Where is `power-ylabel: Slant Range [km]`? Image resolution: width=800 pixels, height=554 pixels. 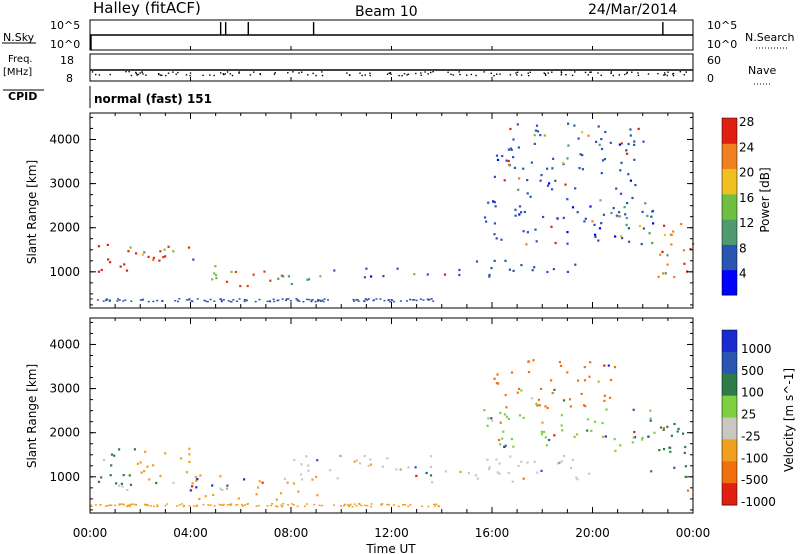 power-ylabel: Slant Range [km] is located at coordinates (32, 212).